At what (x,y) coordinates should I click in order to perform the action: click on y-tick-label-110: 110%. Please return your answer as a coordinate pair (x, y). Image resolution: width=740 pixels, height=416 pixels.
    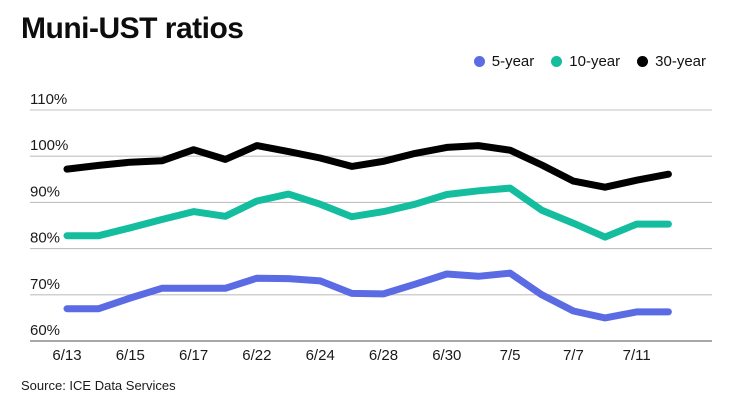
    Looking at the image, I should click on (48, 99).